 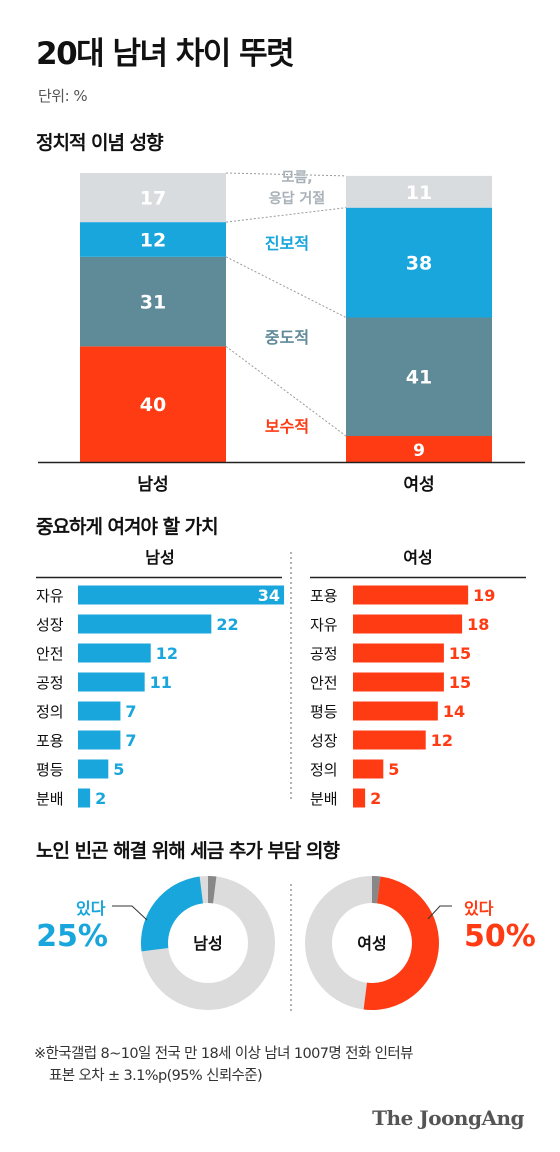 I want to click on donut-center-label: 남성, so click(x=207, y=943).